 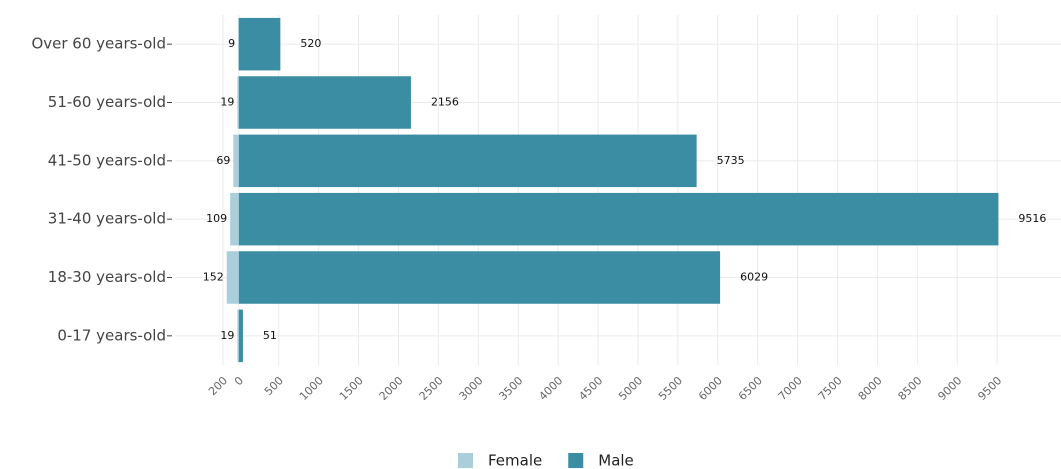 What do you see at coordinates (107, 160) in the screenshot?
I see `y-tick-label: 41-50 years-old` at bounding box center [107, 160].